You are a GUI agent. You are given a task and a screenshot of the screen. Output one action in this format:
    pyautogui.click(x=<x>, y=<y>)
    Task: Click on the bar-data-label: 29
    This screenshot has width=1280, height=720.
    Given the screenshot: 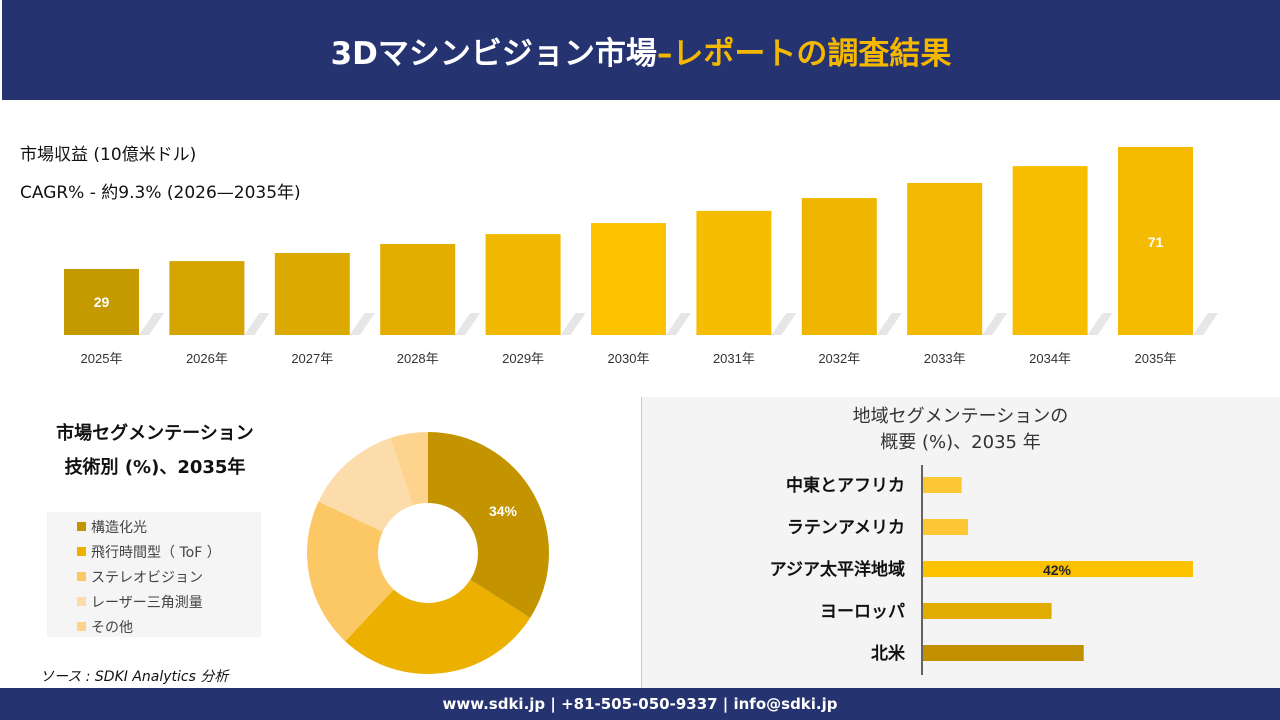 What is the action you would take?
    pyautogui.click(x=102, y=302)
    